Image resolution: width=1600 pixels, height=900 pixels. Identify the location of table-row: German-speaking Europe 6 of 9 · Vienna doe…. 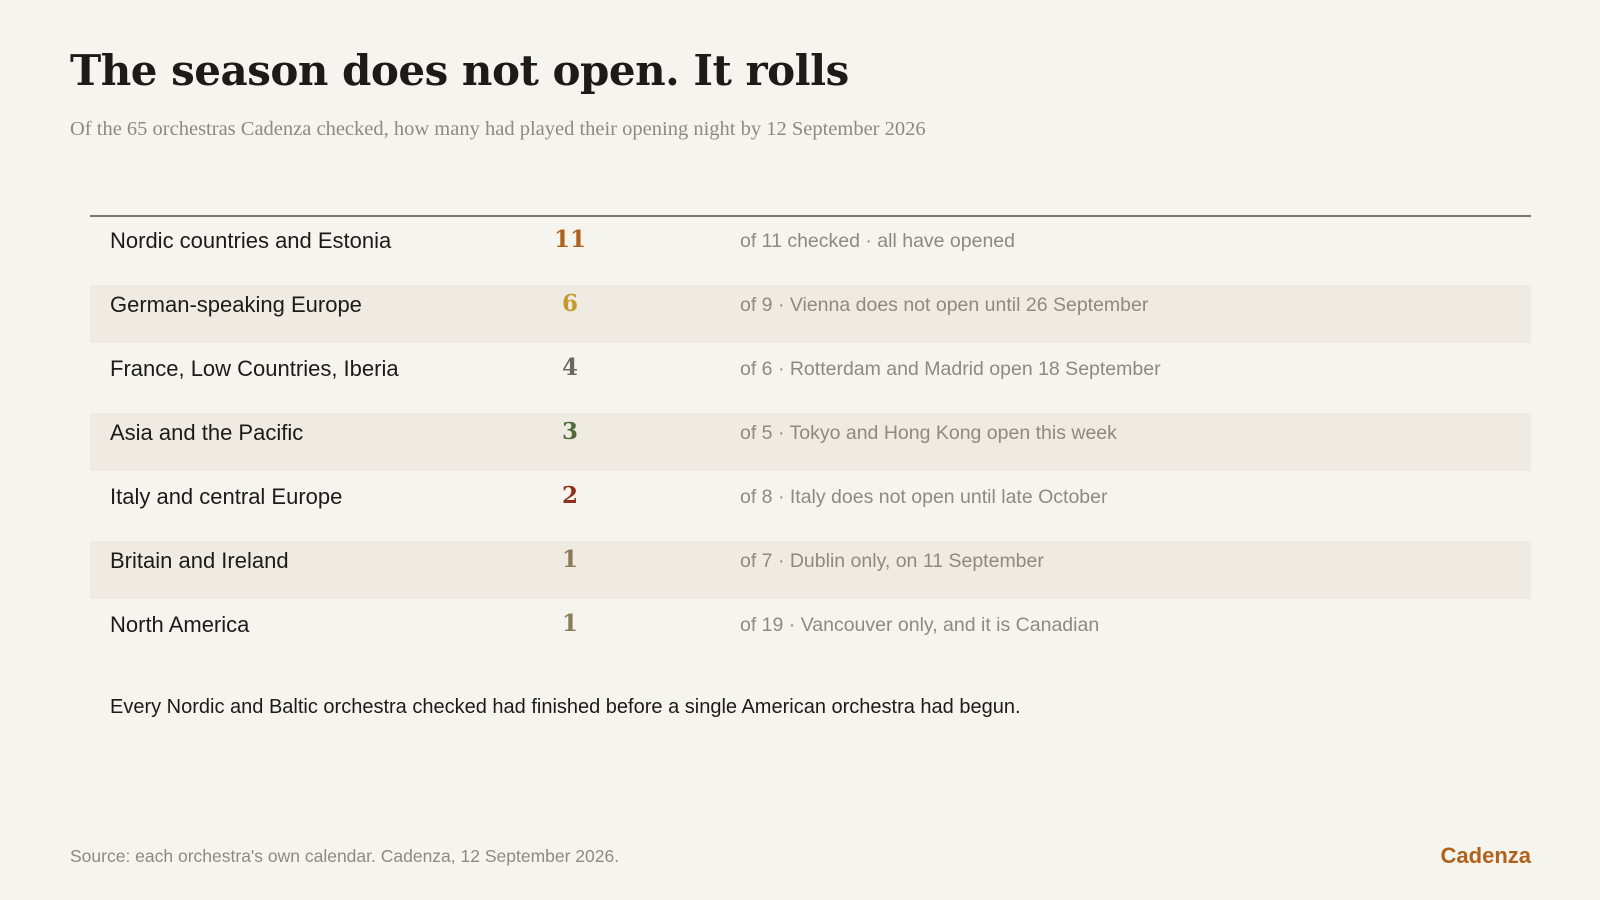
(810, 313).